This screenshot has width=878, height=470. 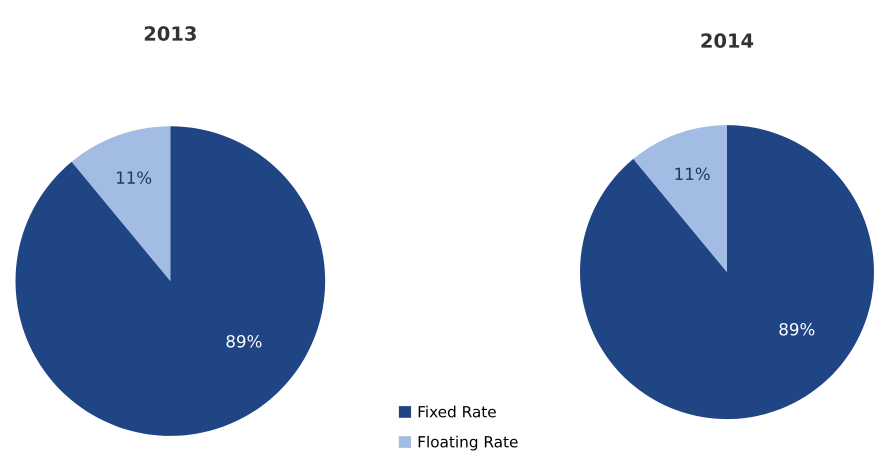 What do you see at coordinates (727, 40) in the screenshot?
I see `chart-title: 2014` at bounding box center [727, 40].